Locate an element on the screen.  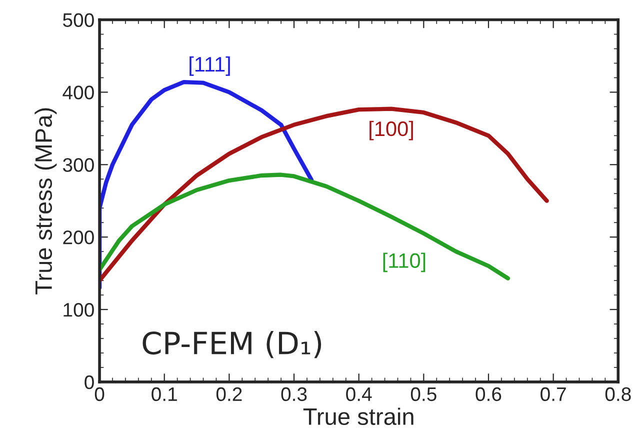
y-tick-label: 400 is located at coordinates (78, 93).